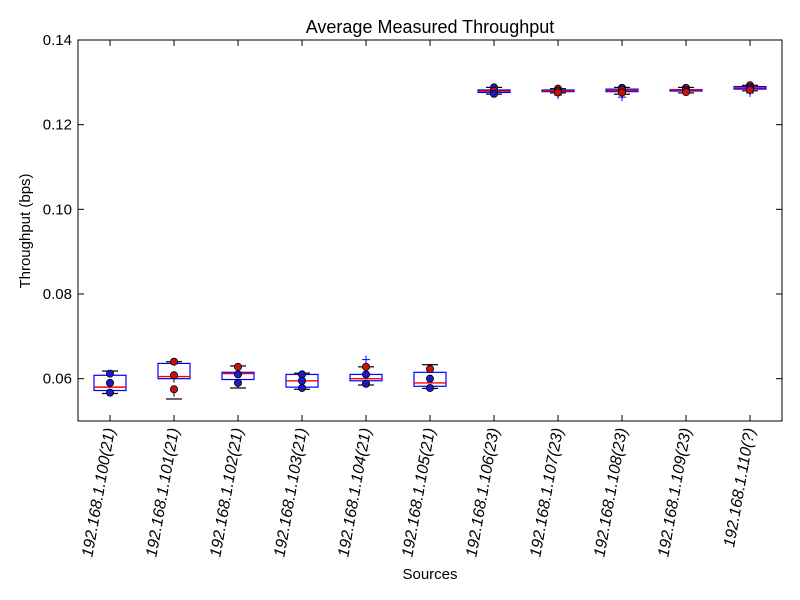 The height and width of the screenshot is (600, 800). What do you see at coordinates (57, 40) in the screenshot?
I see `y-tick-label: 0.14` at bounding box center [57, 40].